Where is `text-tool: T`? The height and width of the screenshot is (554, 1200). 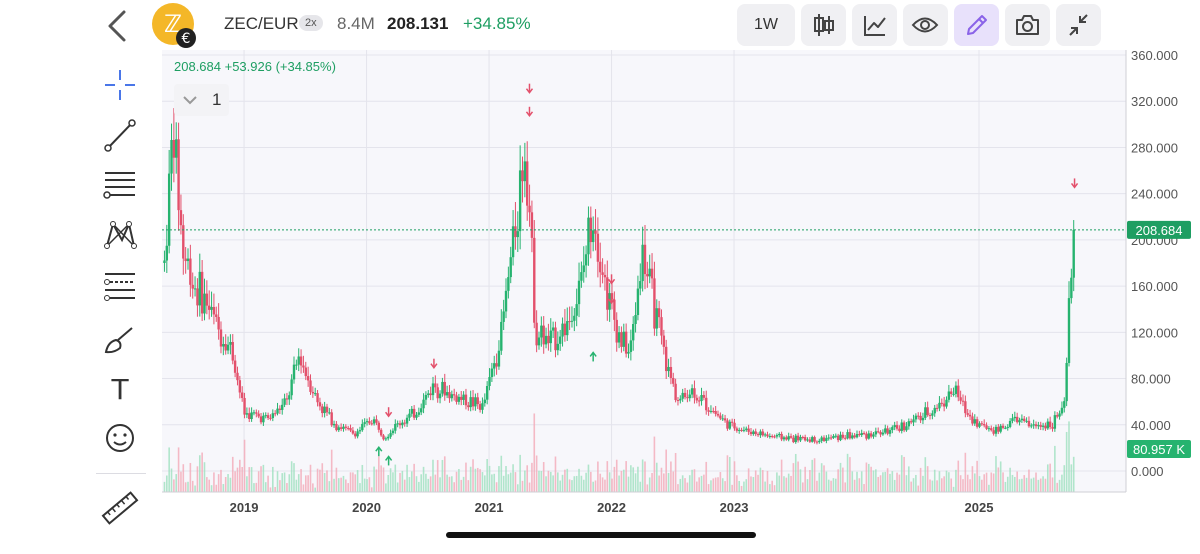
text-tool: T is located at coordinates (120, 388).